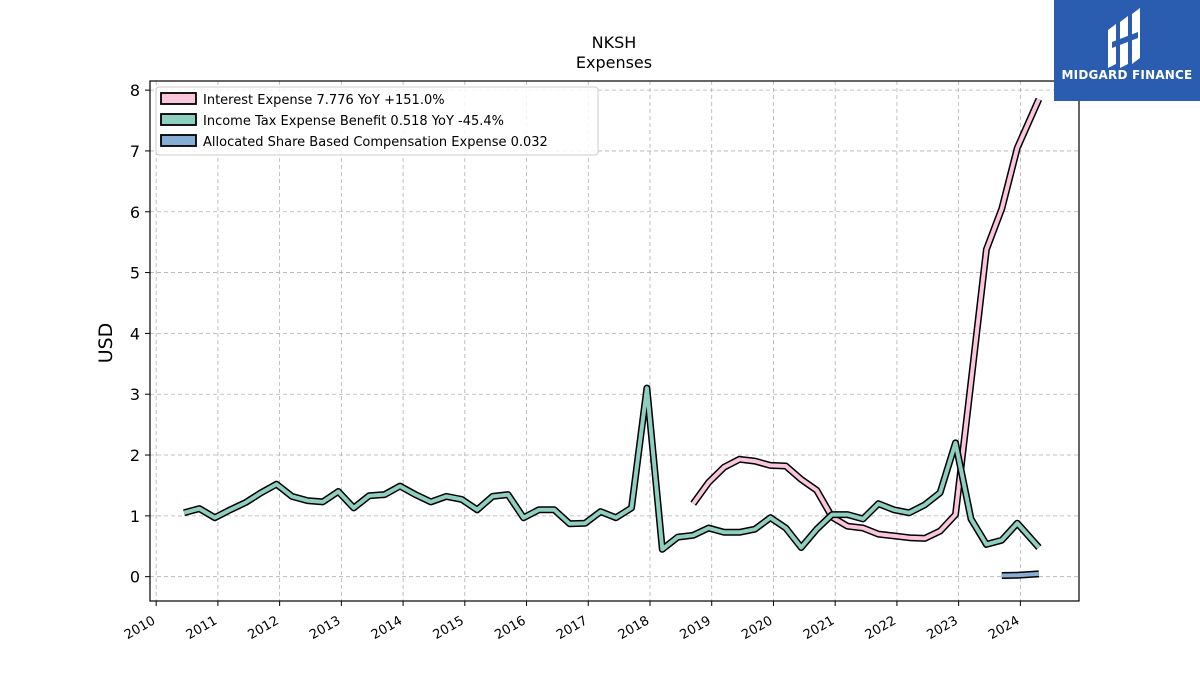 This screenshot has height=675, width=1200. I want to click on watermark-brand: MIDGARD FINANCE, so click(1127, 75).